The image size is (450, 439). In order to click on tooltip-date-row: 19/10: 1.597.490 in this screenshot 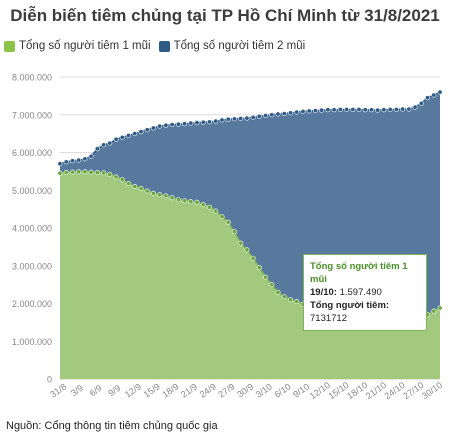, I will do `click(365, 292)`.